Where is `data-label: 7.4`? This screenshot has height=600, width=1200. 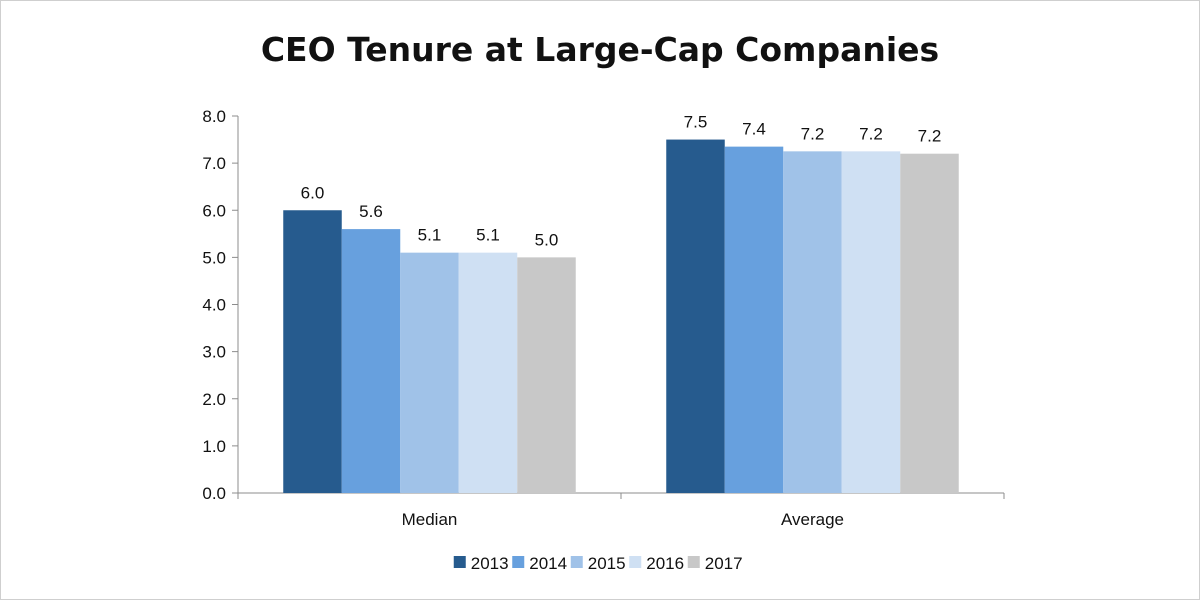 data-label: 7.4 is located at coordinates (754, 129).